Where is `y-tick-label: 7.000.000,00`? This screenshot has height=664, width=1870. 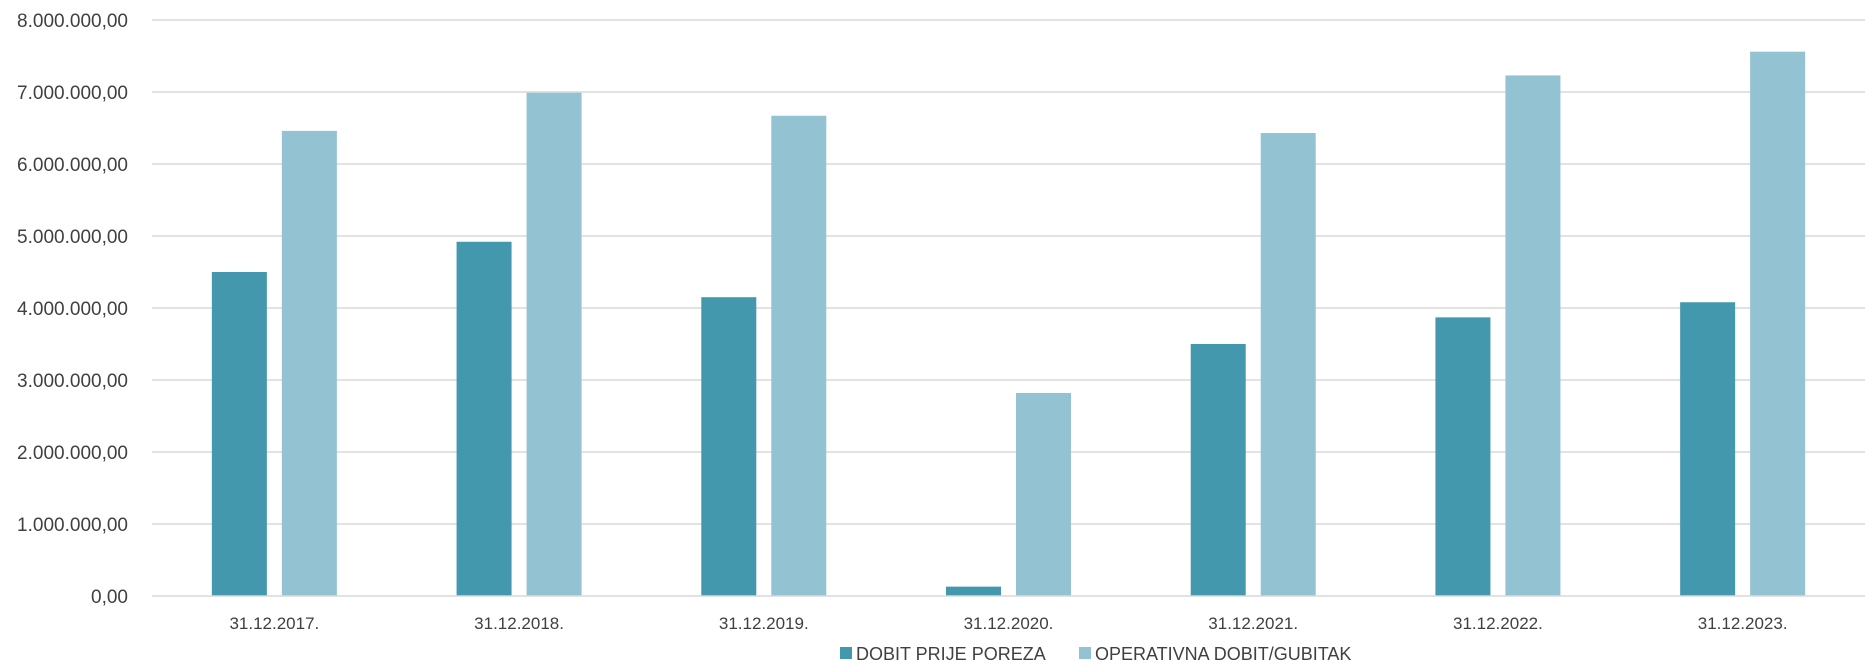 y-tick-label: 7.000.000,00 is located at coordinates (72, 93).